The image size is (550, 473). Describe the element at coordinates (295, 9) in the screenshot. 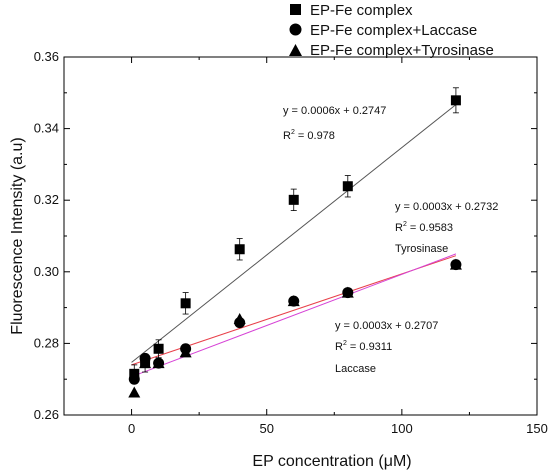

I see `legend-marker-square` at that location.